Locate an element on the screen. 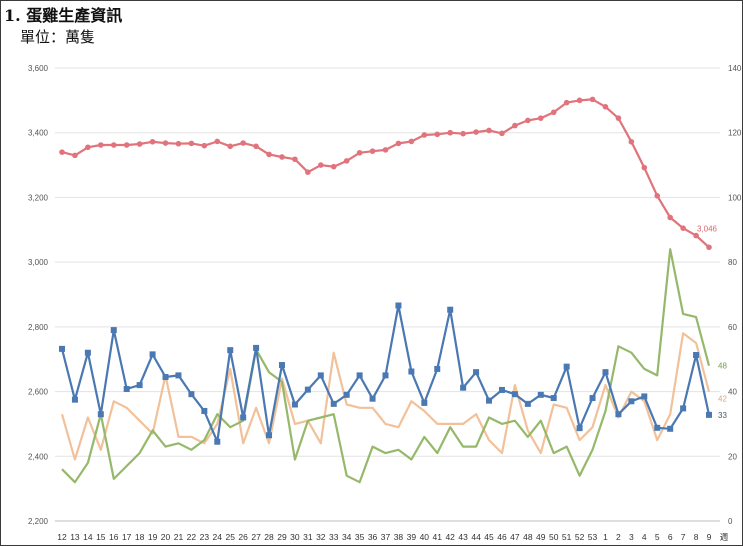 This screenshot has width=743, height=546. y-right-tick-label: 40 is located at coordinates (732, 392).